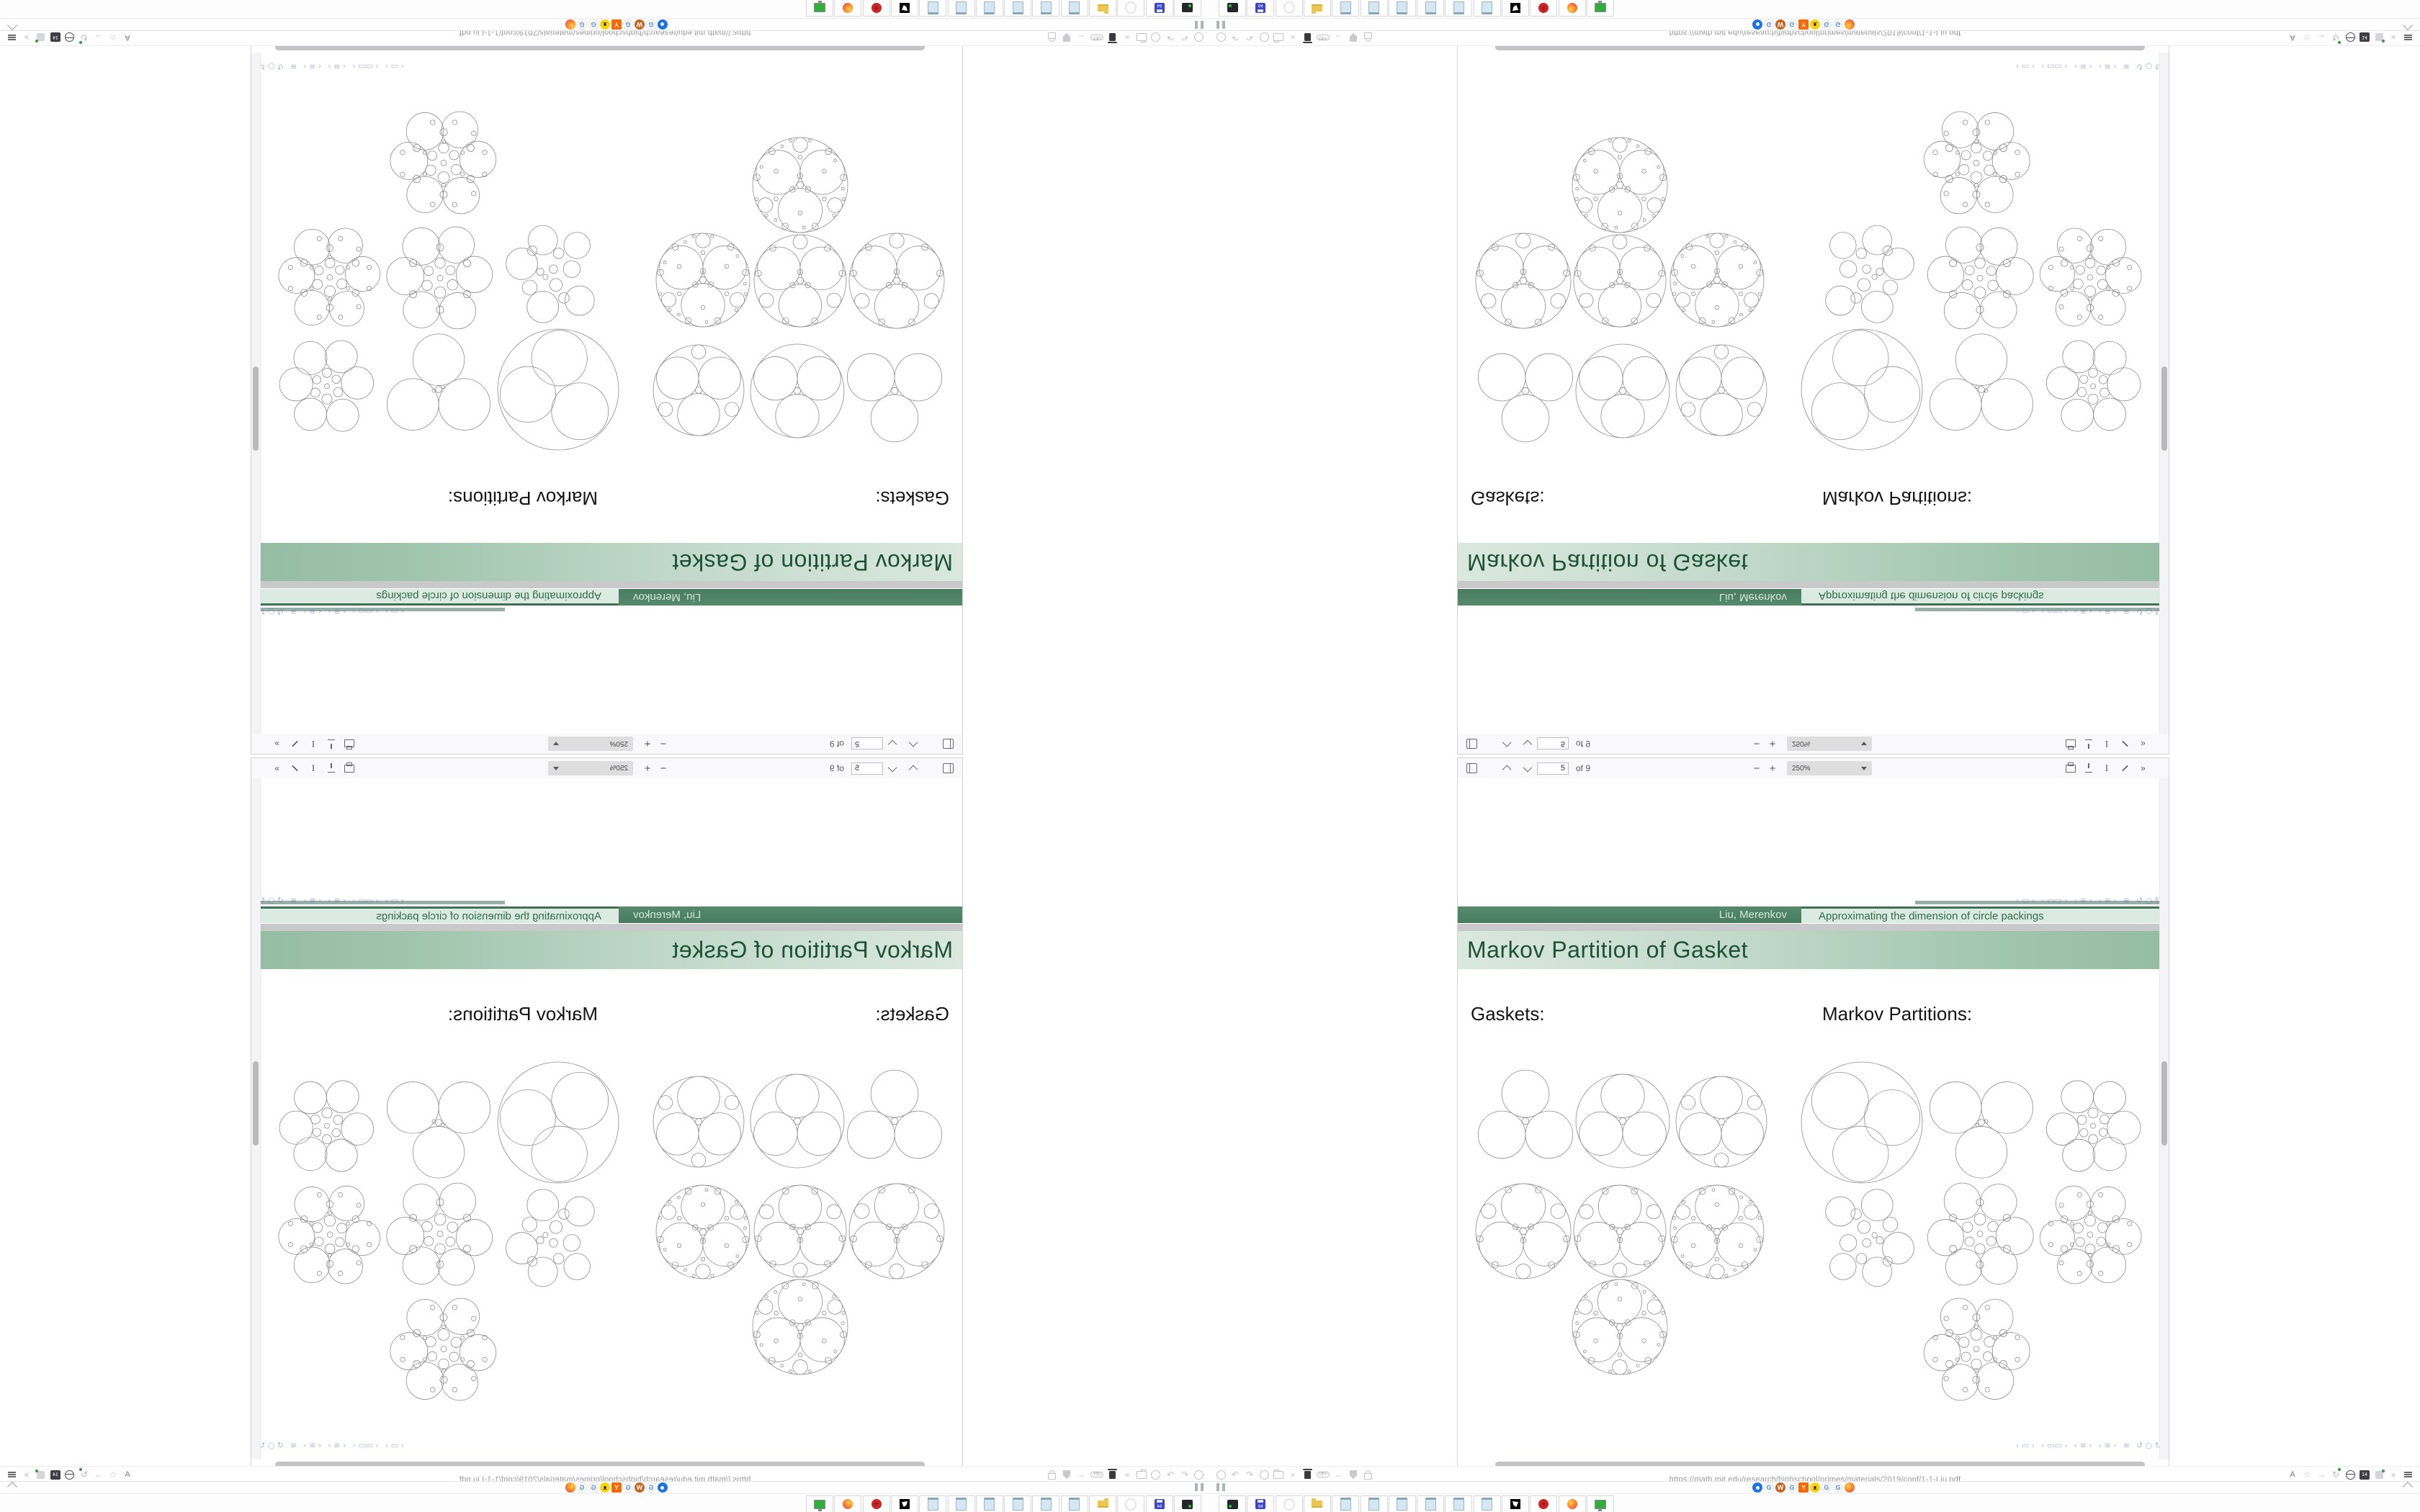  I want to click on slide-nav-icon: ‹ ▭ ›, so click(2025, 1445).